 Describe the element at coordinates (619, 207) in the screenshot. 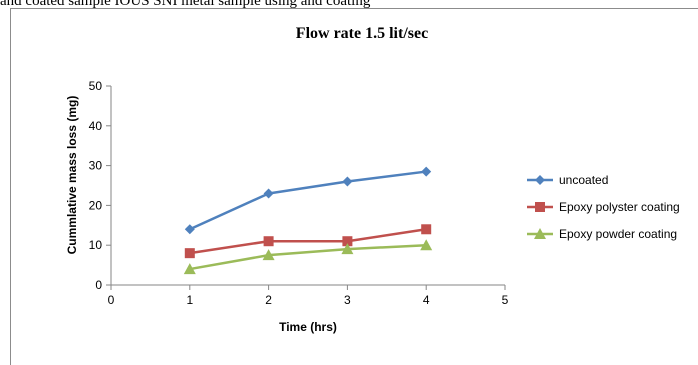

I see `legend-label-2: Epoxy polyster coating` at that location.